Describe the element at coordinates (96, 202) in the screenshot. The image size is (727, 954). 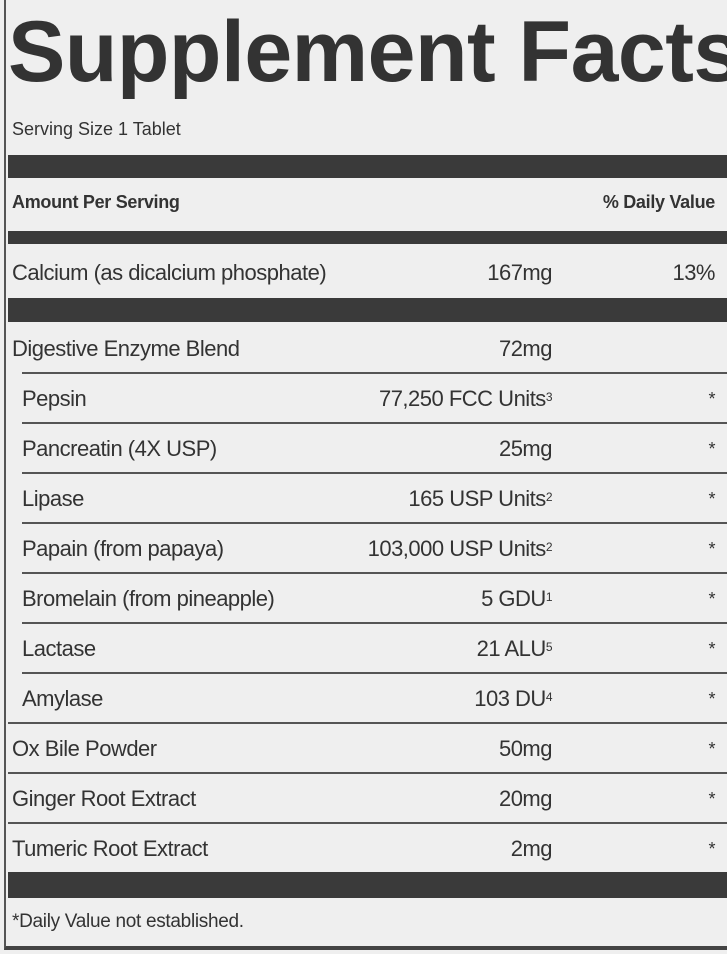
I see `amount-per-serving-header: Amount Per Serving` at that location.